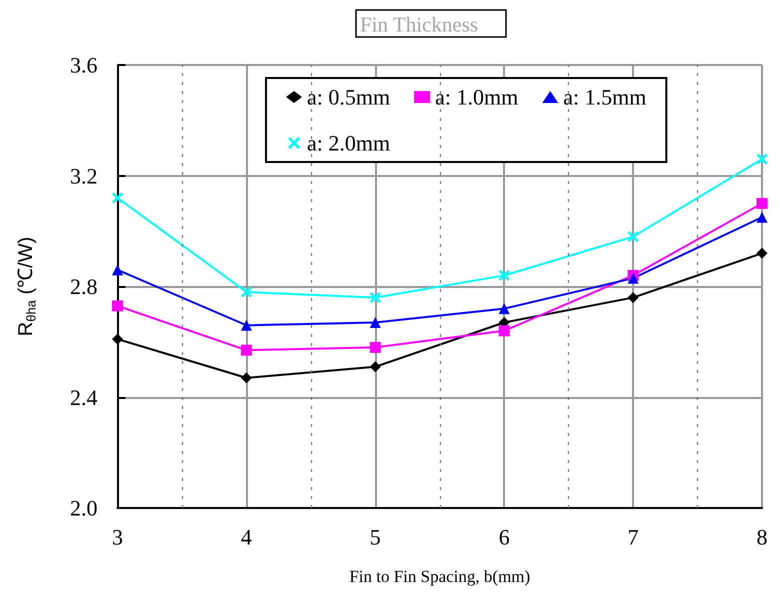  Describe the element at coordinates (84, 286) in the screenshot. I see `y-tick-label: 2.8` at that location.